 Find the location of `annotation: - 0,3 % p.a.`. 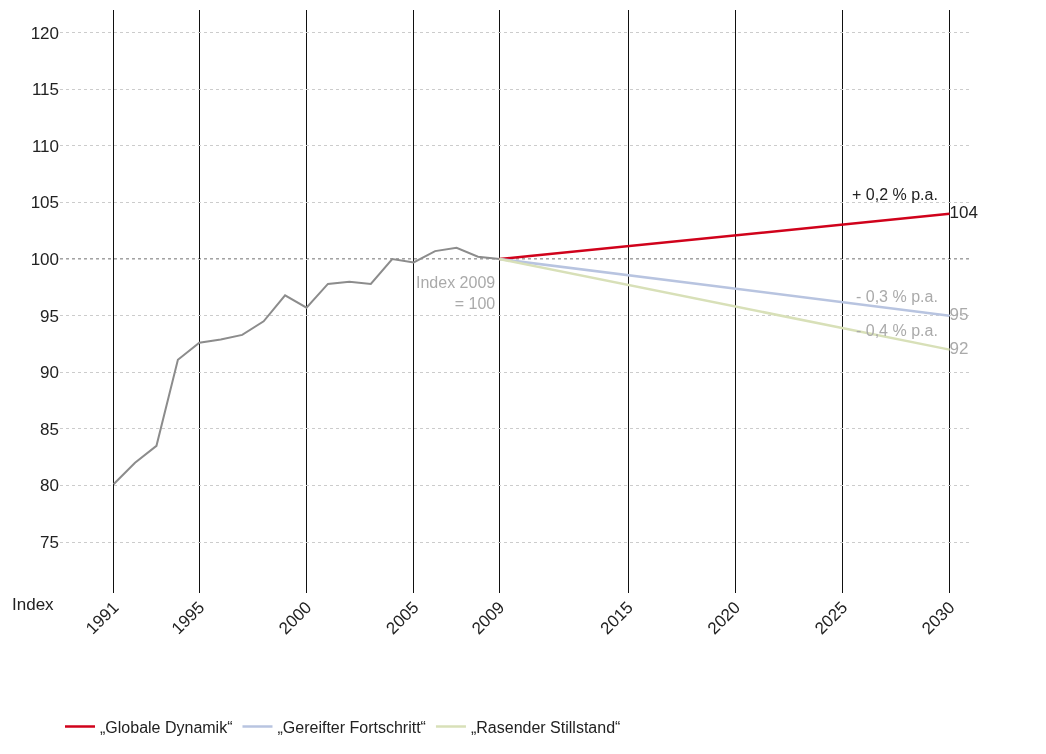

annotation: - 0,3 % p.a. is located at coordinates (897, 296).